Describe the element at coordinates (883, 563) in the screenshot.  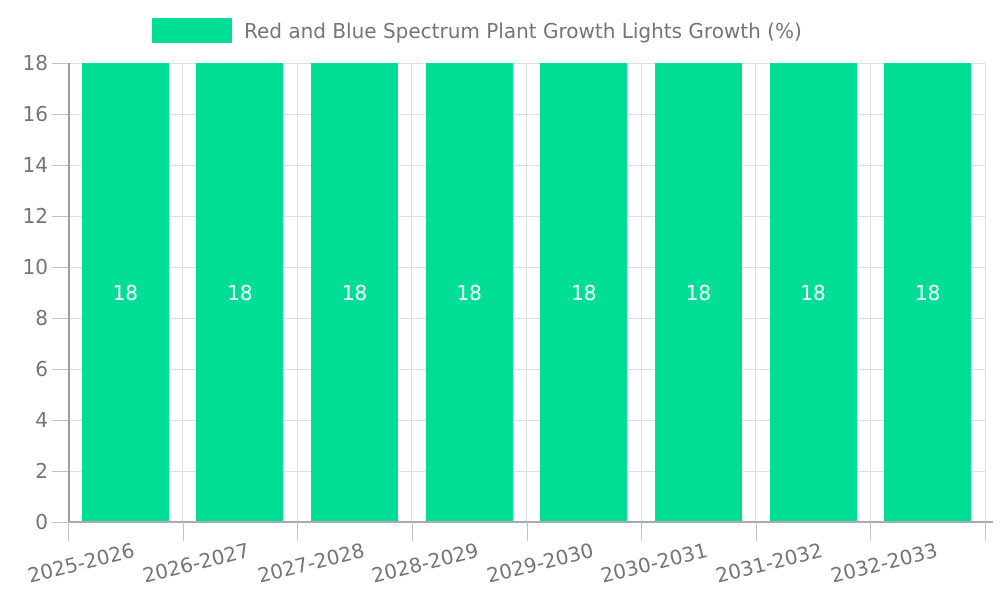
I see `x-tick-label: 2032-2033` at that location.